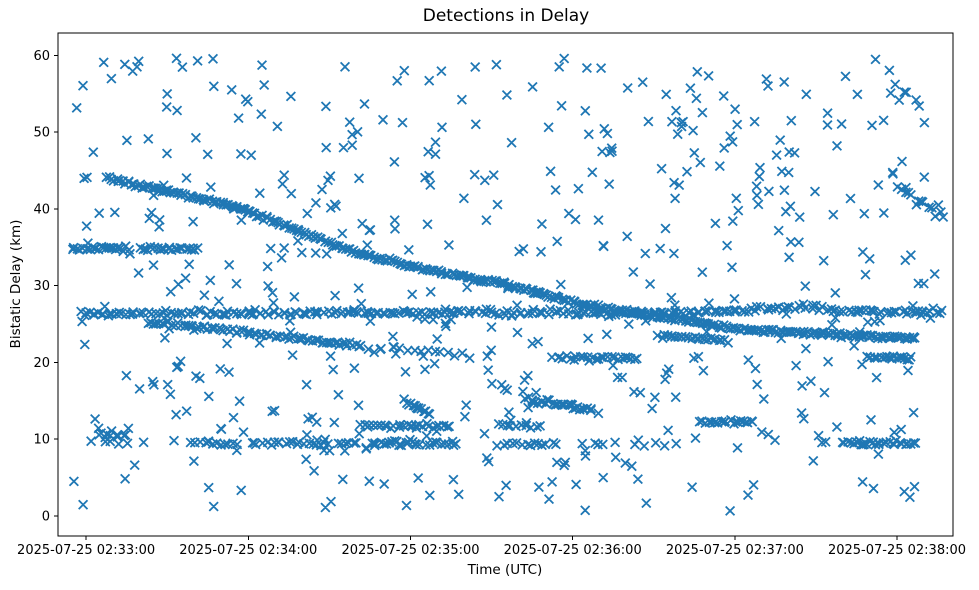 Image resolution: width=979 pixels, height=590 pixels. What do you see at coordinates (248, 550) in the screenshot?
I see `x-tick-label: 2025-07-25 02:34:00` at bounding box center [248, 550].